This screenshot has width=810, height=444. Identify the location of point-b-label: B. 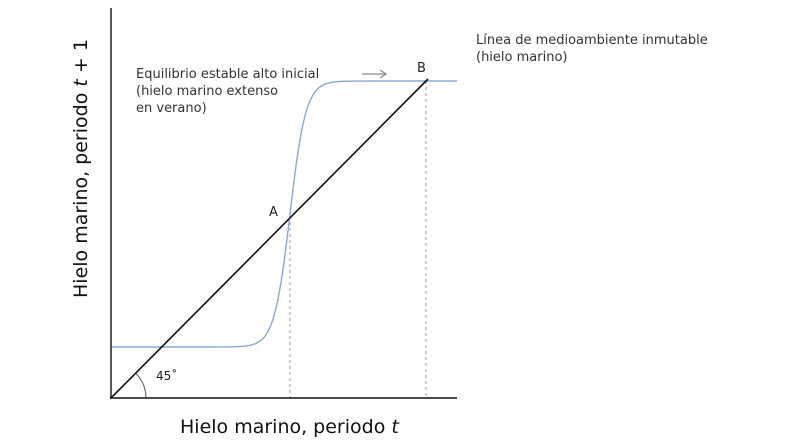
(421, 68).